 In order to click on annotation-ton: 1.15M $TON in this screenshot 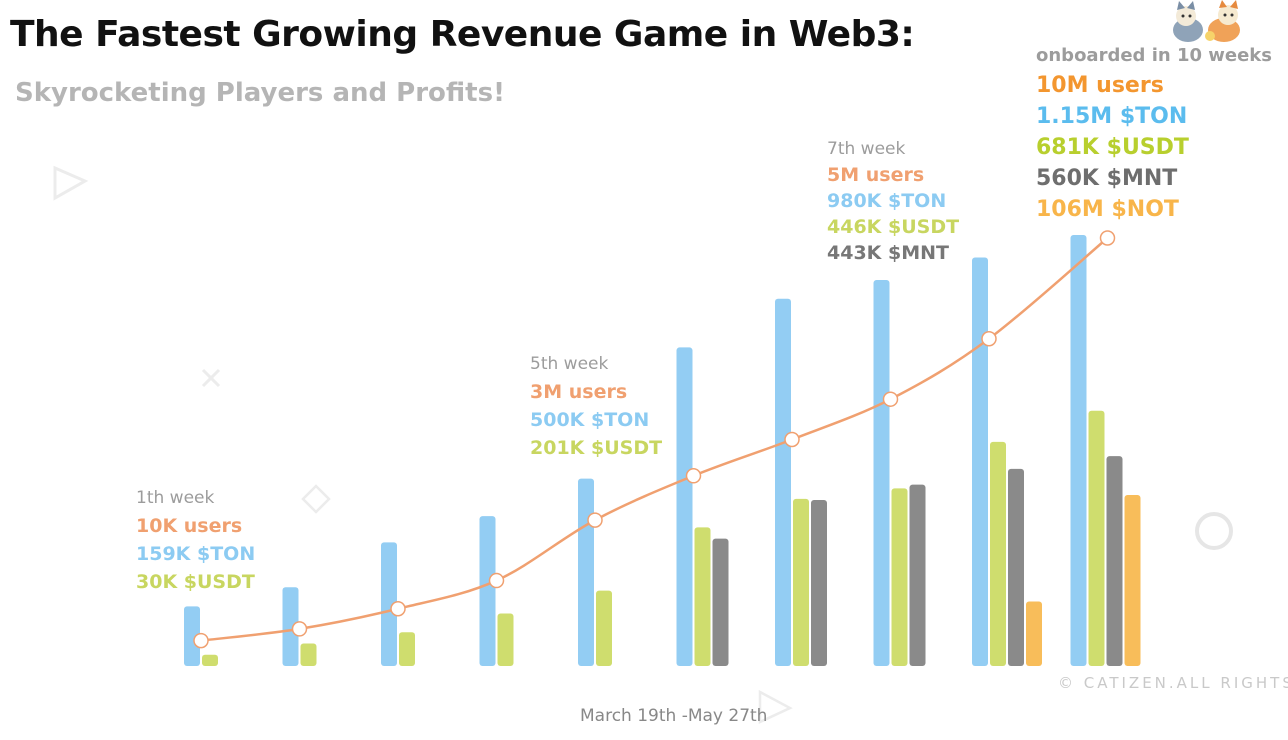, I will do `click(1112, 116)`.